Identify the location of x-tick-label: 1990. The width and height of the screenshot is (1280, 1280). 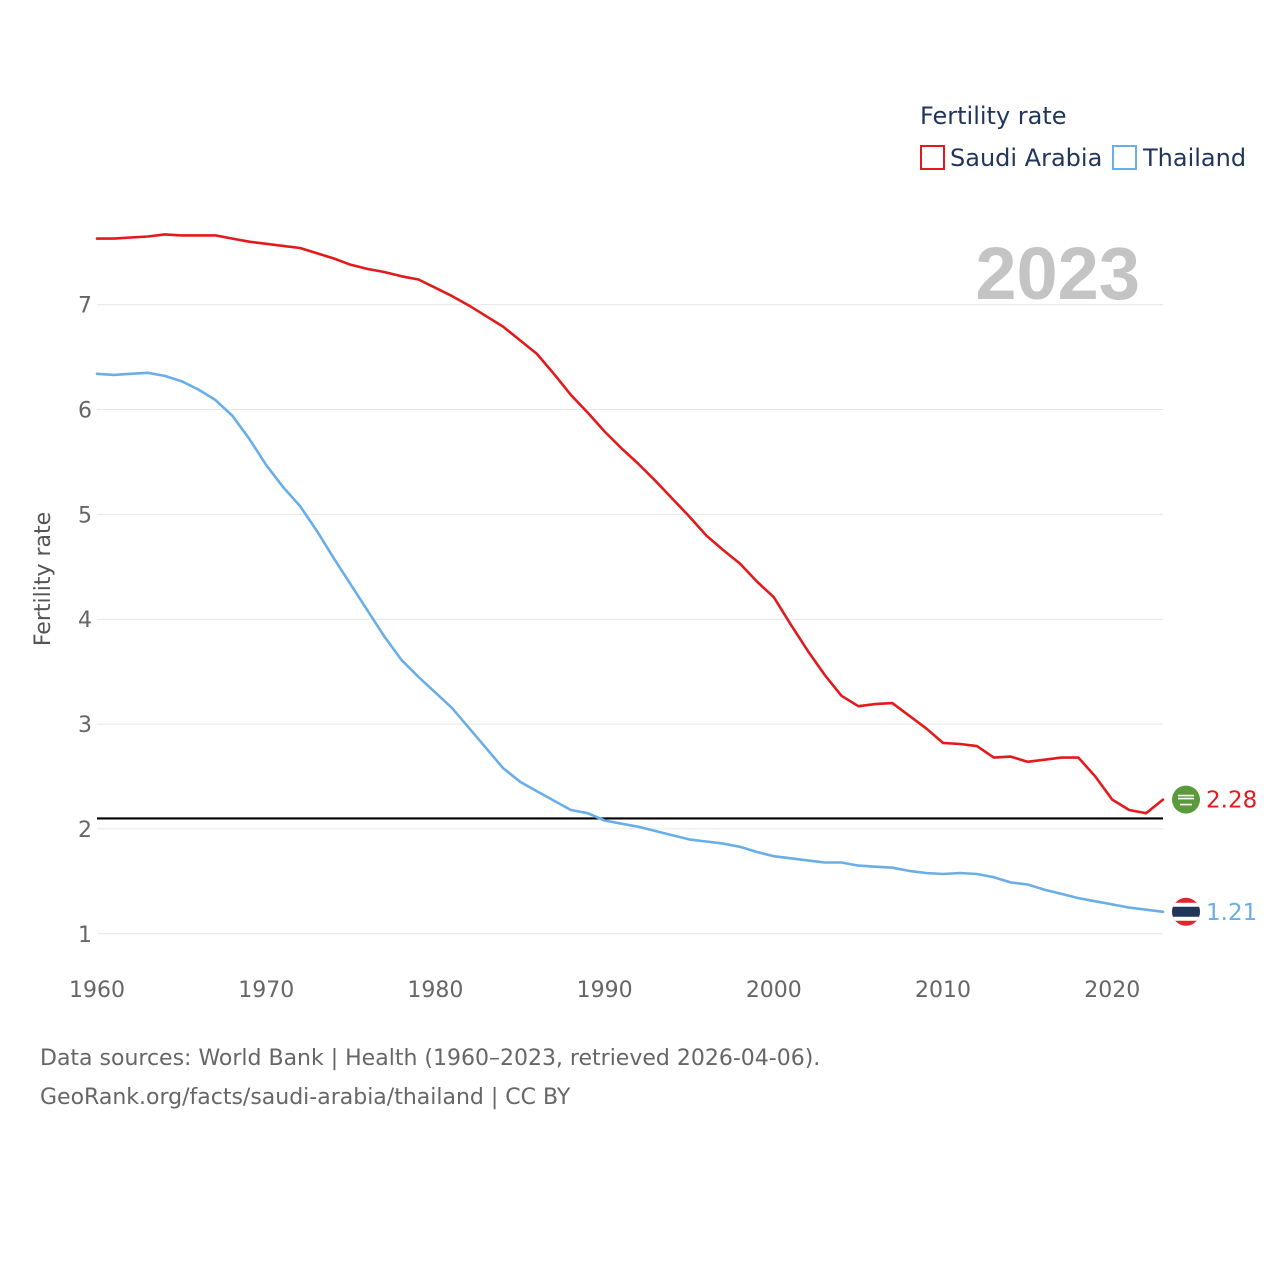
(605, 990).